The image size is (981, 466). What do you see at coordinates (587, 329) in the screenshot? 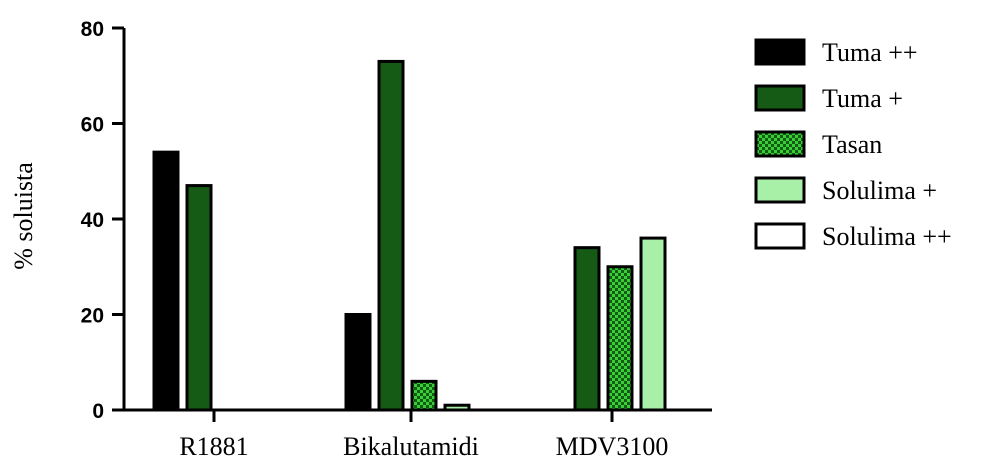
I see `bar-mdv3100-tuma` at bounding box center [587, 329].